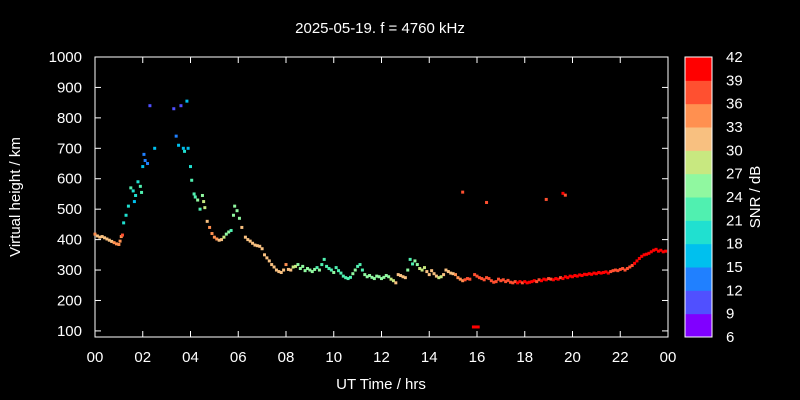 The width and height of the screenshot is (800, 400). Describe the element at coordinates (730, 314) in the screenshot. I see `colorbar-tick-label: 9` at that location.